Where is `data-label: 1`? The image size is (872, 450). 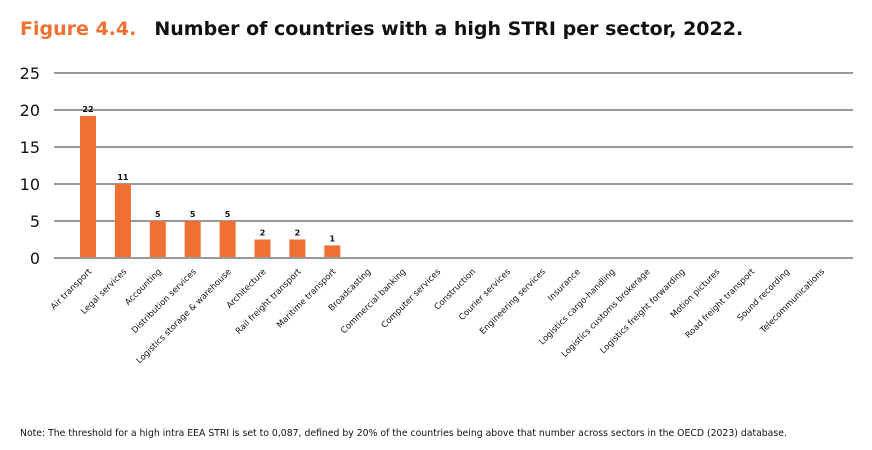 data-label: 1 is located at coordinates (333, 238).